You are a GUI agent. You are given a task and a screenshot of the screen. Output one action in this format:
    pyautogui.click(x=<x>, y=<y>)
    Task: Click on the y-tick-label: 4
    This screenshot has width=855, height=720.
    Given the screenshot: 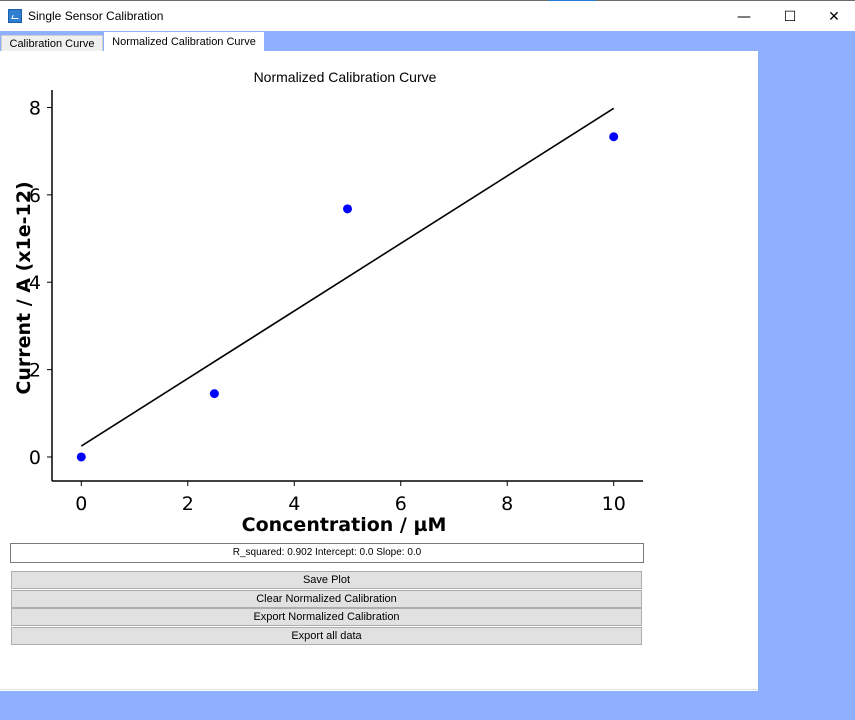 What is the action you would take?
    pyautogui.click(x=35, y=283)
    